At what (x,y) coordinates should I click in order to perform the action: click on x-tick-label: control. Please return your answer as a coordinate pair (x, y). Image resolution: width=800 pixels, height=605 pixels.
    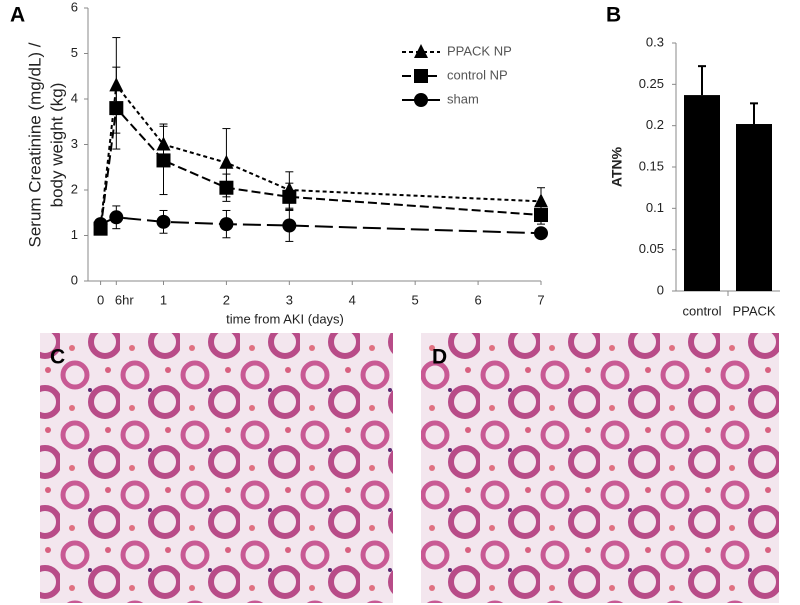
    Looking at the image, I should click on (701, 310).